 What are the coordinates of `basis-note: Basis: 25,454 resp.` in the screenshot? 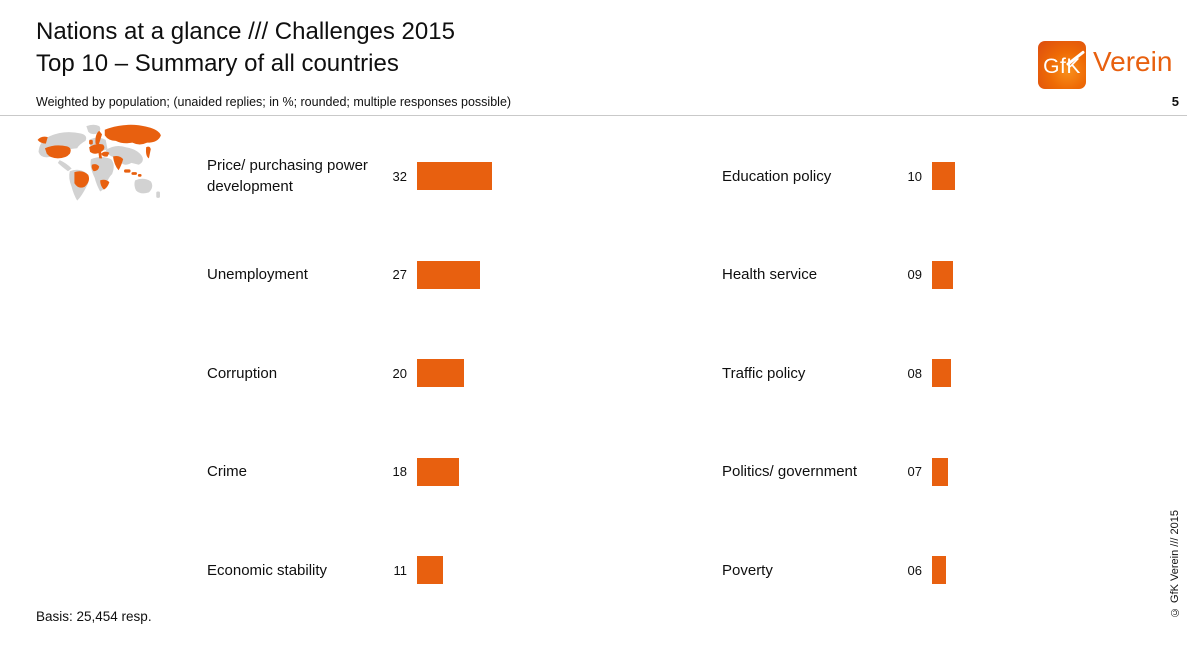 It's located at (94, 616).